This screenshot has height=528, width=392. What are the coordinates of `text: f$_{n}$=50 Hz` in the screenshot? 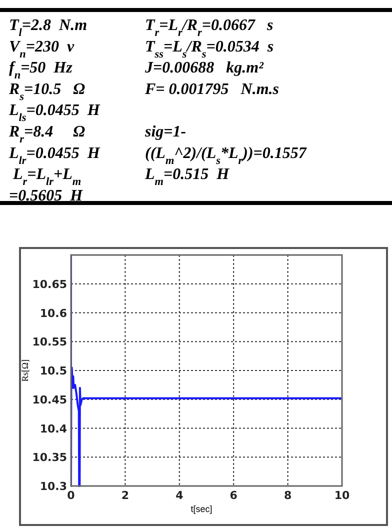 It's located at (41, 71).